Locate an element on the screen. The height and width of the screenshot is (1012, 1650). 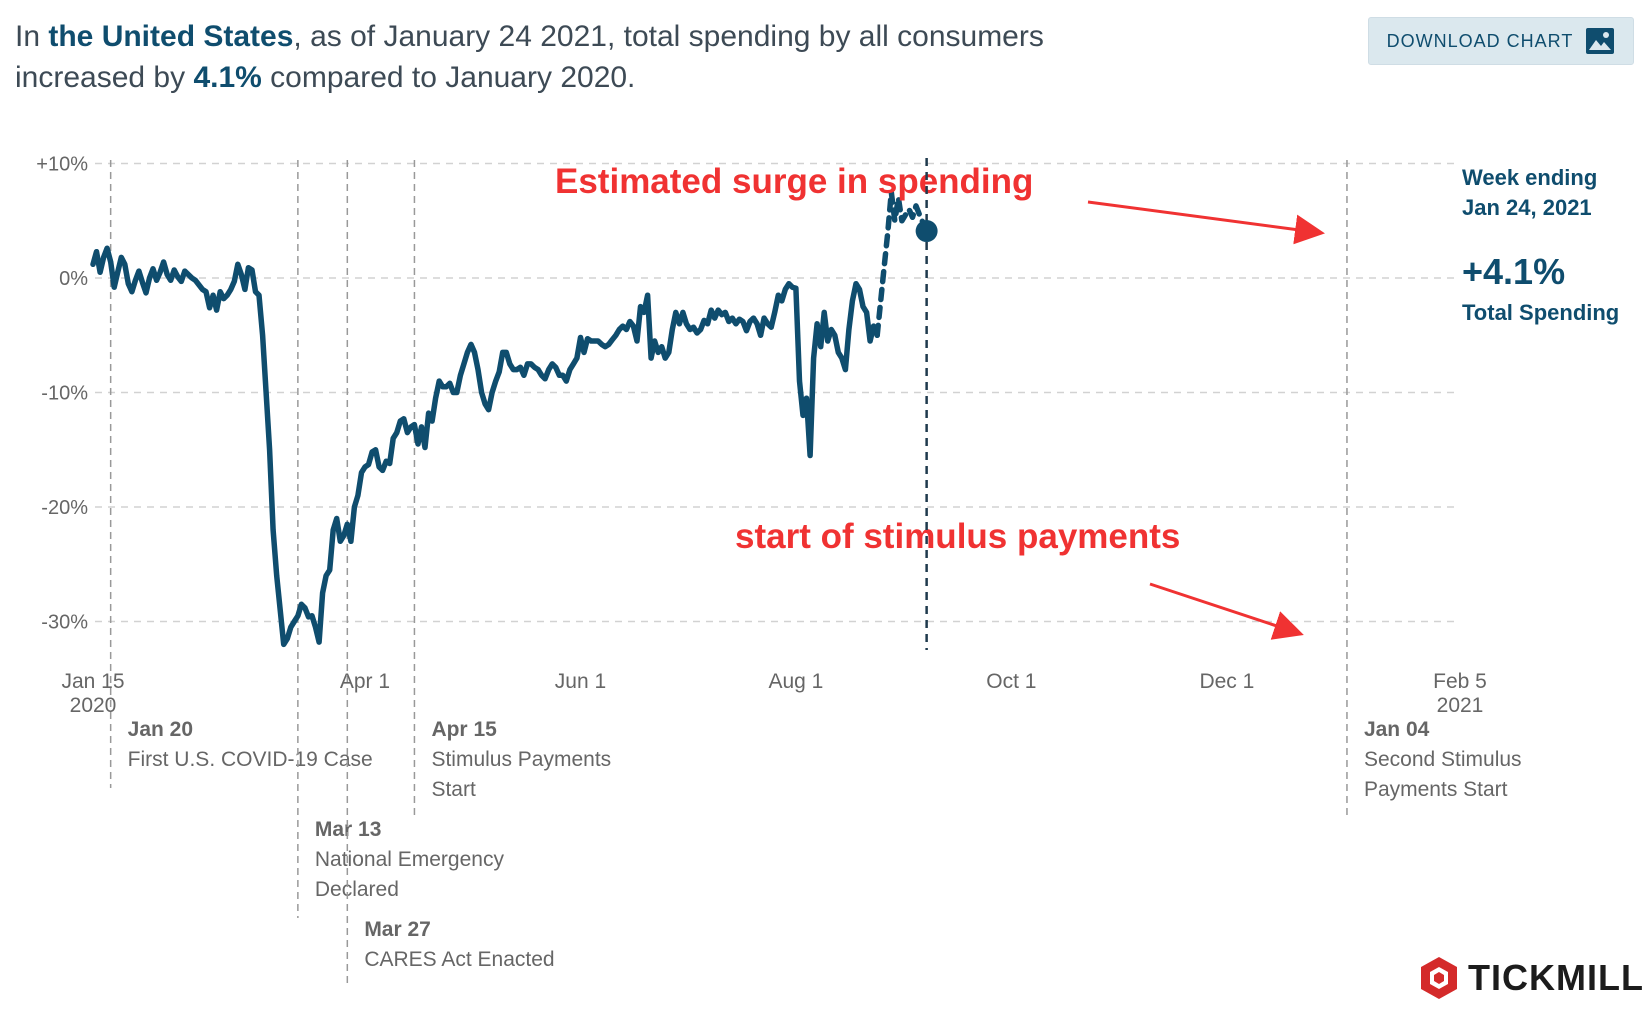
image-icon is located at coordinates (1600, 41).